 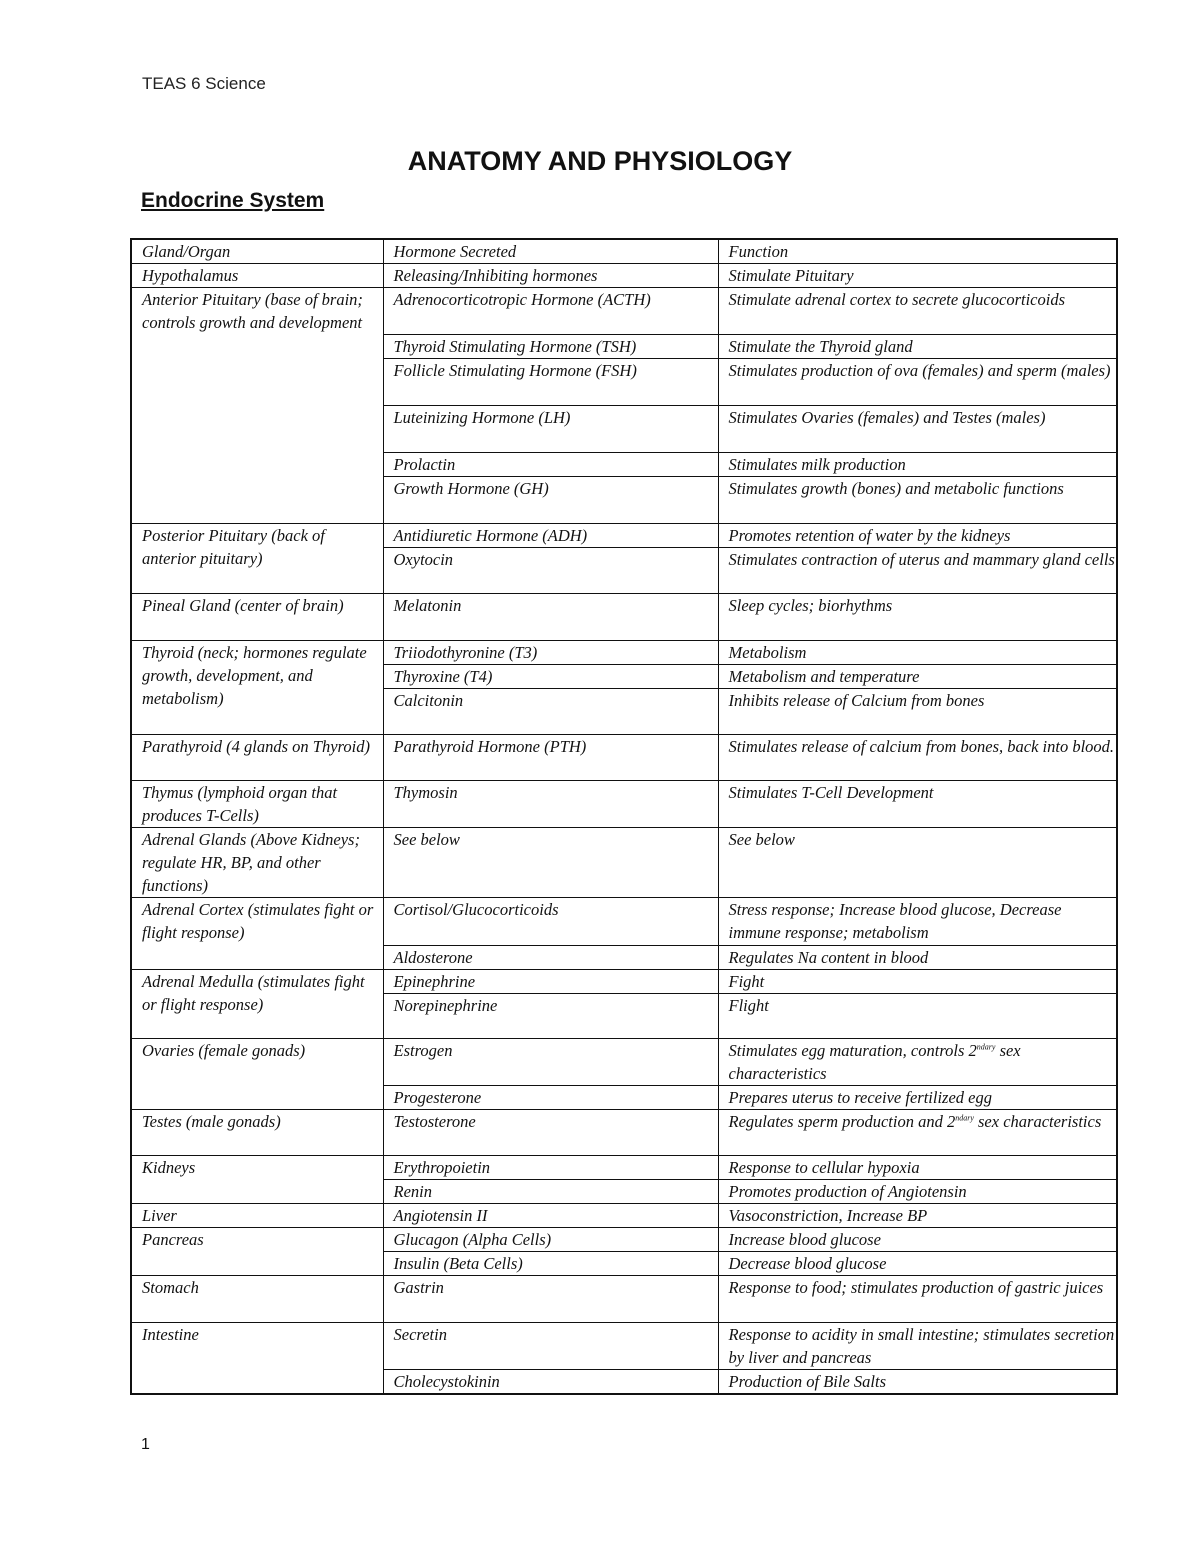 What do you see at coordinates (550, 429) in the screenshot?
I see `hormone-cell: Luteinizing Hormone (LH)` at bounding box center [550, 429].